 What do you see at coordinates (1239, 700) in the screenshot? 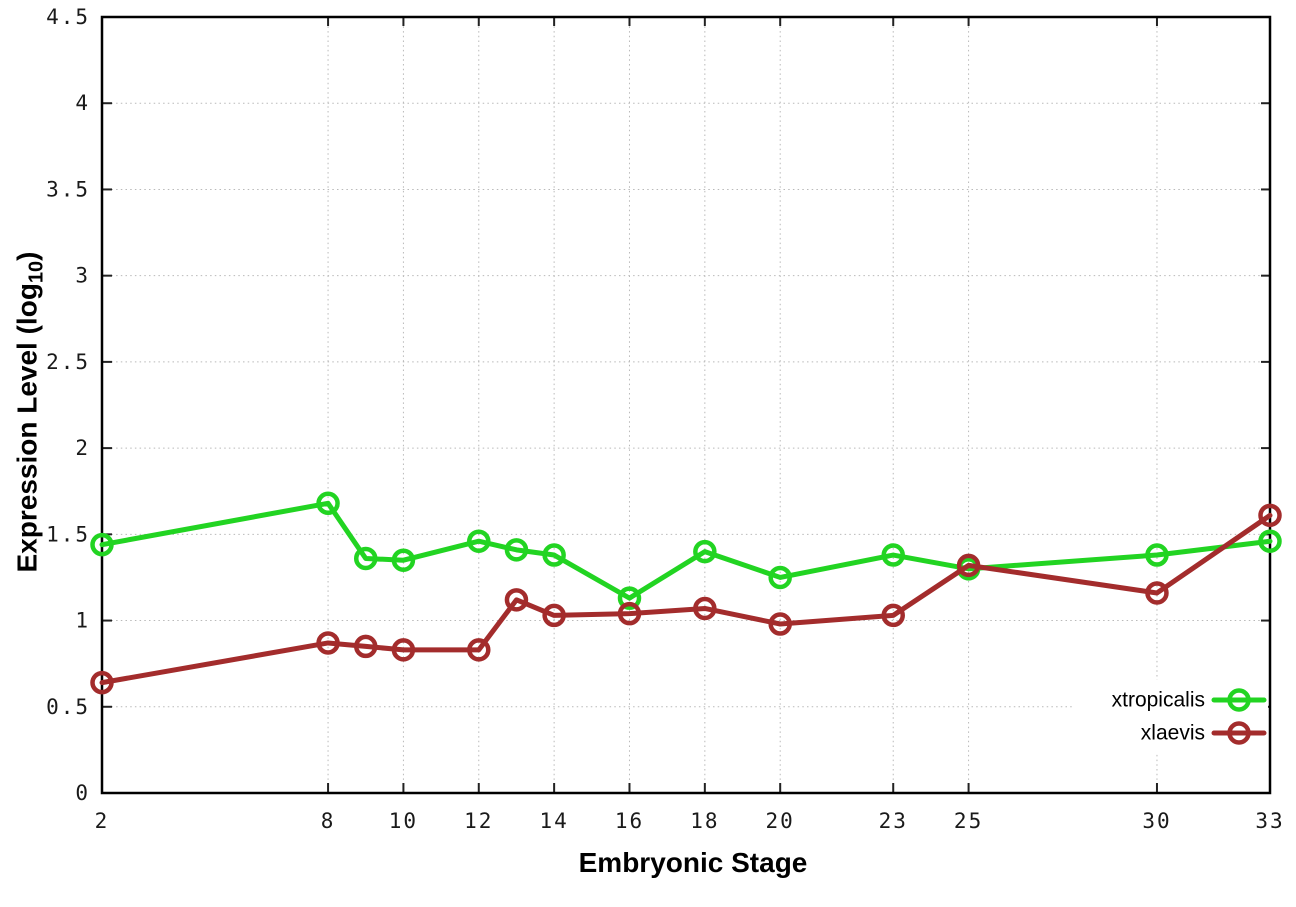
I see `legend-sample-marker-xtropicalis` at bounding box center [1239, 700].